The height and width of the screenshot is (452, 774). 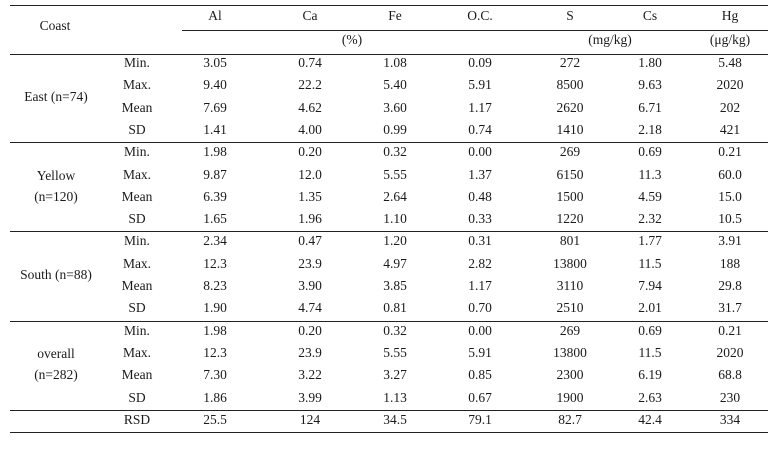 What do you see at coordinates (310, 219) in the screenshot?
I see `table-cell: 1.96` at bounding box center [310, 219].